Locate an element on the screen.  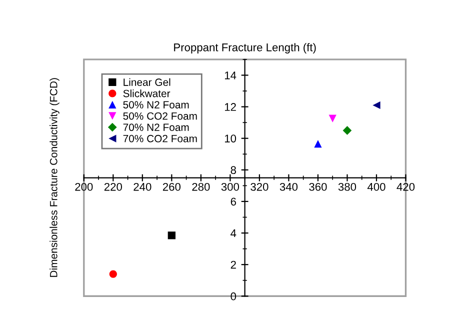
x-tick-label: 240 is located at coordinates (143, 186).